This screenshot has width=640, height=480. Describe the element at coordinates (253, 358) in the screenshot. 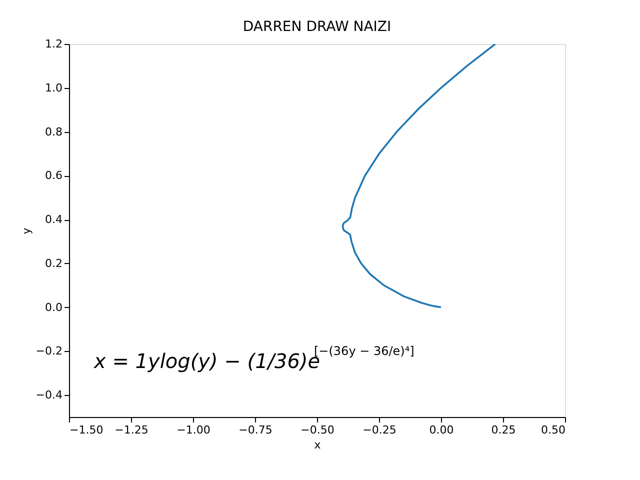

I see `annotation: x = 1ylog(y) − (1/36)e[−(36y − 36/e)⁴]` at that location.